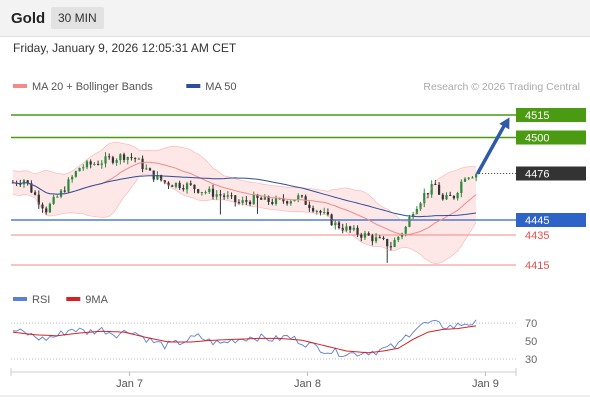 This screenshot has width=590, height=400. What do you see at coordinates (77, 18) in the screenshot?
I see `interval-button: 30 MIN` at bounding box center [77, 18].